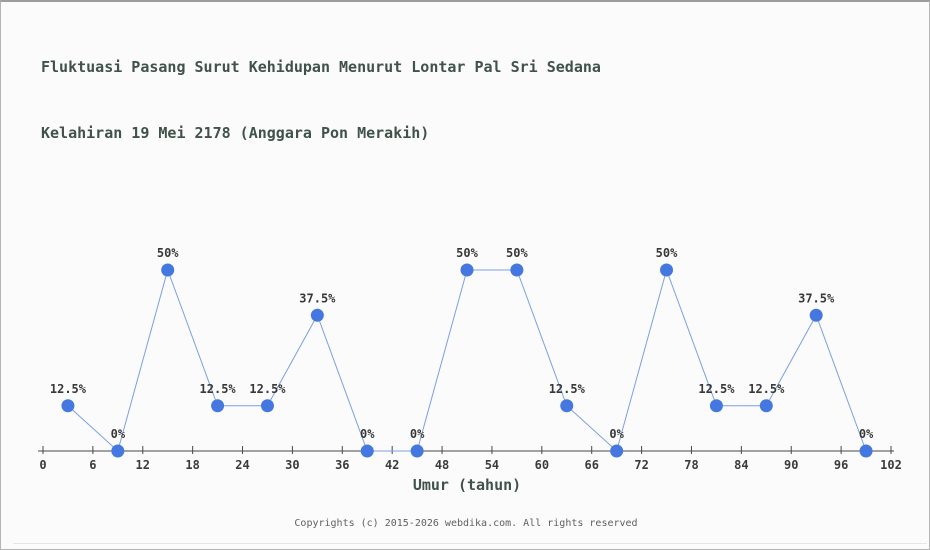 This screenshot has height=550, width=930. I want to click on x-tick-label: 18, so click(192, 465).